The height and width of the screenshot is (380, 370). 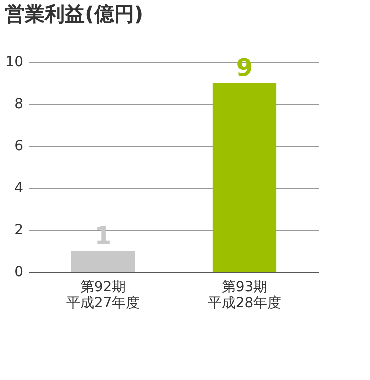 I want to click on y-tick-label: 4, so click(x=19, y=188).